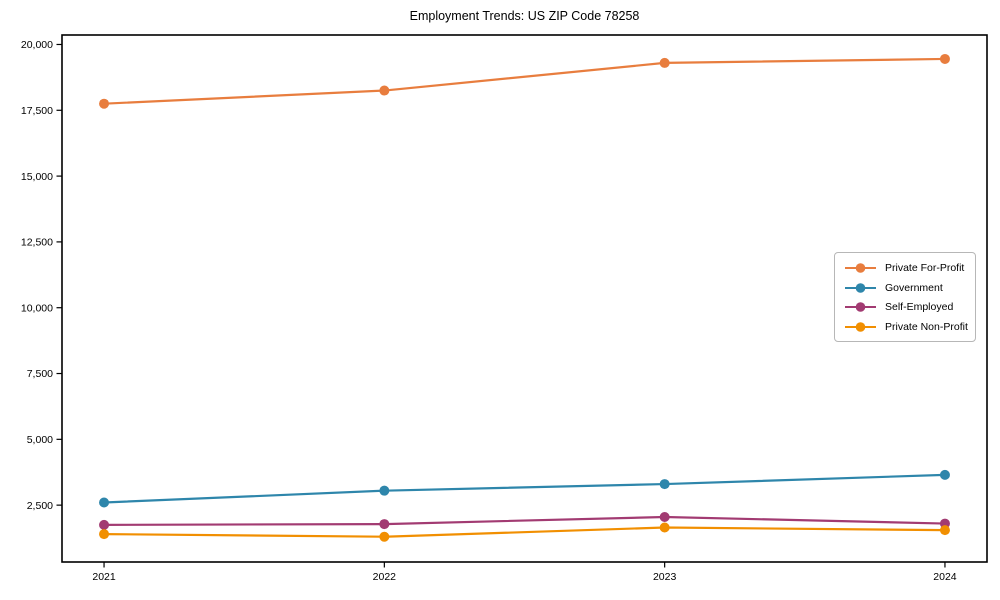 The image size is (1000, 600). What do you see at coordinates (925, 268) in the screenshot?
I see `legend-label: Private For-Profit` at bounding box center [925, 268].